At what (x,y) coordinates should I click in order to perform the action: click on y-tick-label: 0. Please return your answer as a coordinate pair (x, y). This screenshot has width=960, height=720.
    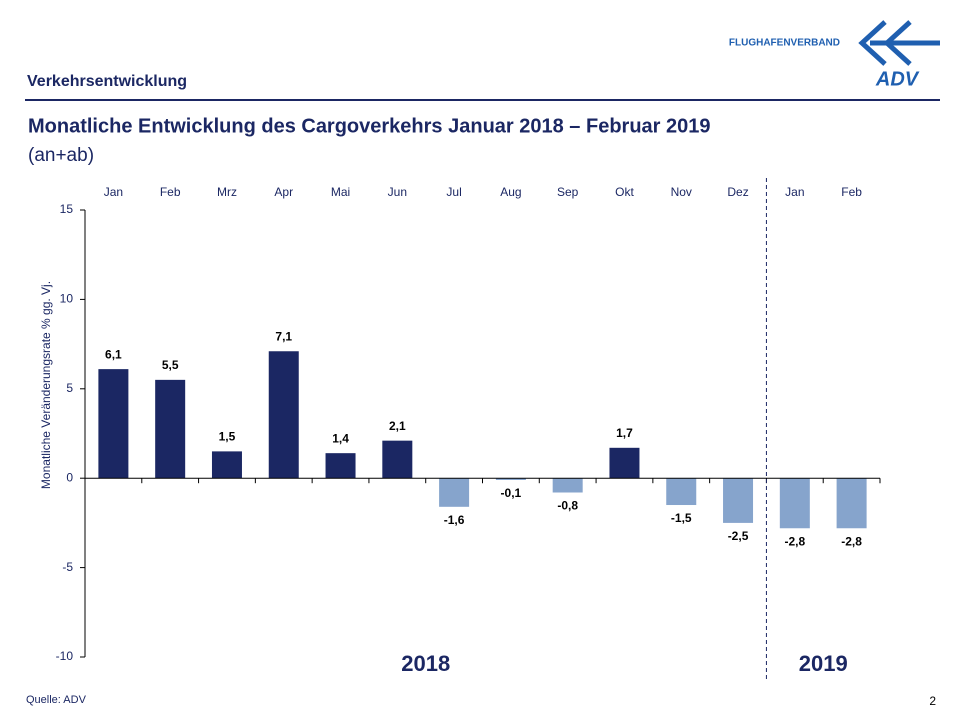
    Looking at the image, I should click on (69, 477).